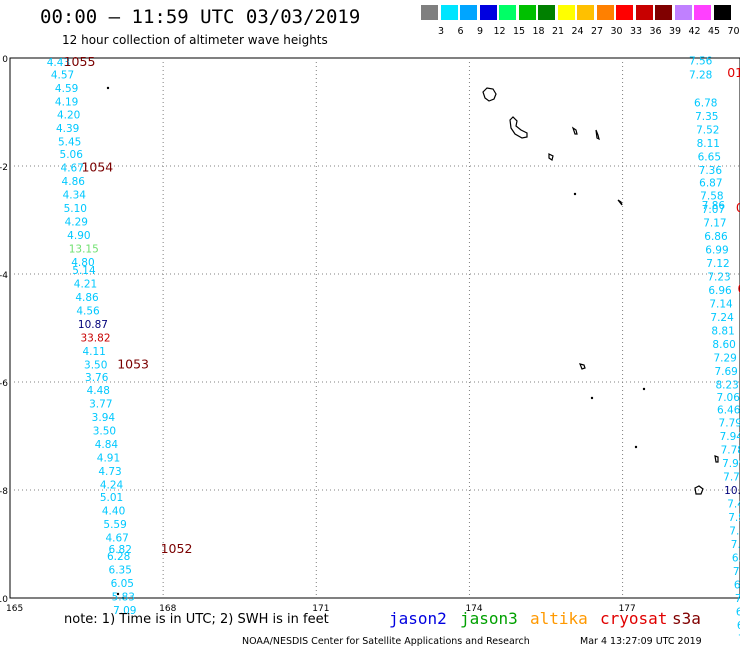 The image size is (740, 650). What do you see at coordinates (597, 31) in the screenshot?
I see `scale-label: 27` at bounding box center [597, 31].